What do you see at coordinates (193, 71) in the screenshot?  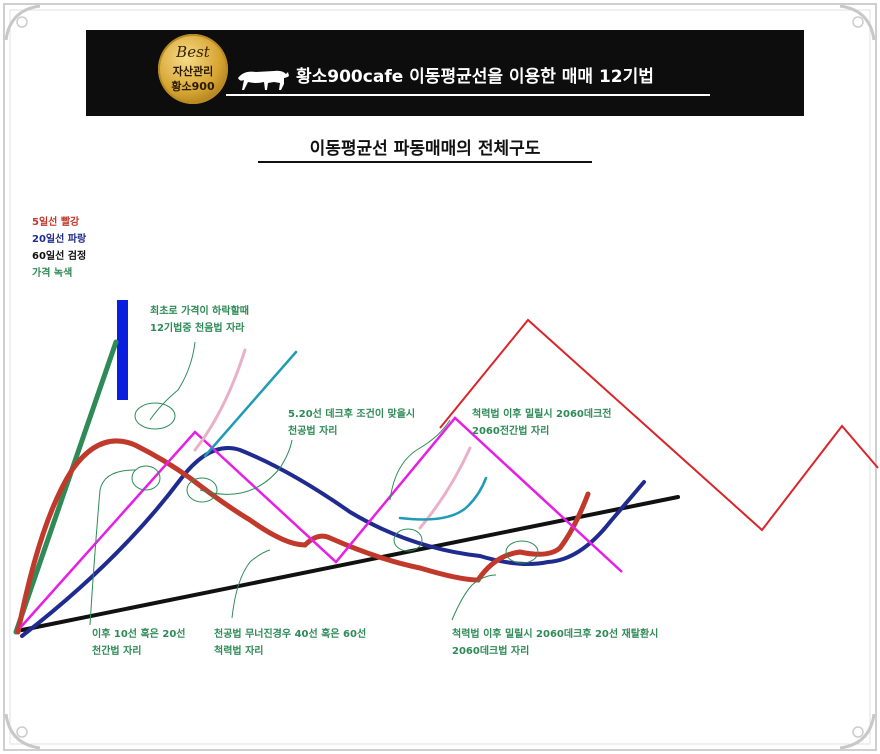 I see `badge-middle: 자산관리` at bounding box center [193, 71].